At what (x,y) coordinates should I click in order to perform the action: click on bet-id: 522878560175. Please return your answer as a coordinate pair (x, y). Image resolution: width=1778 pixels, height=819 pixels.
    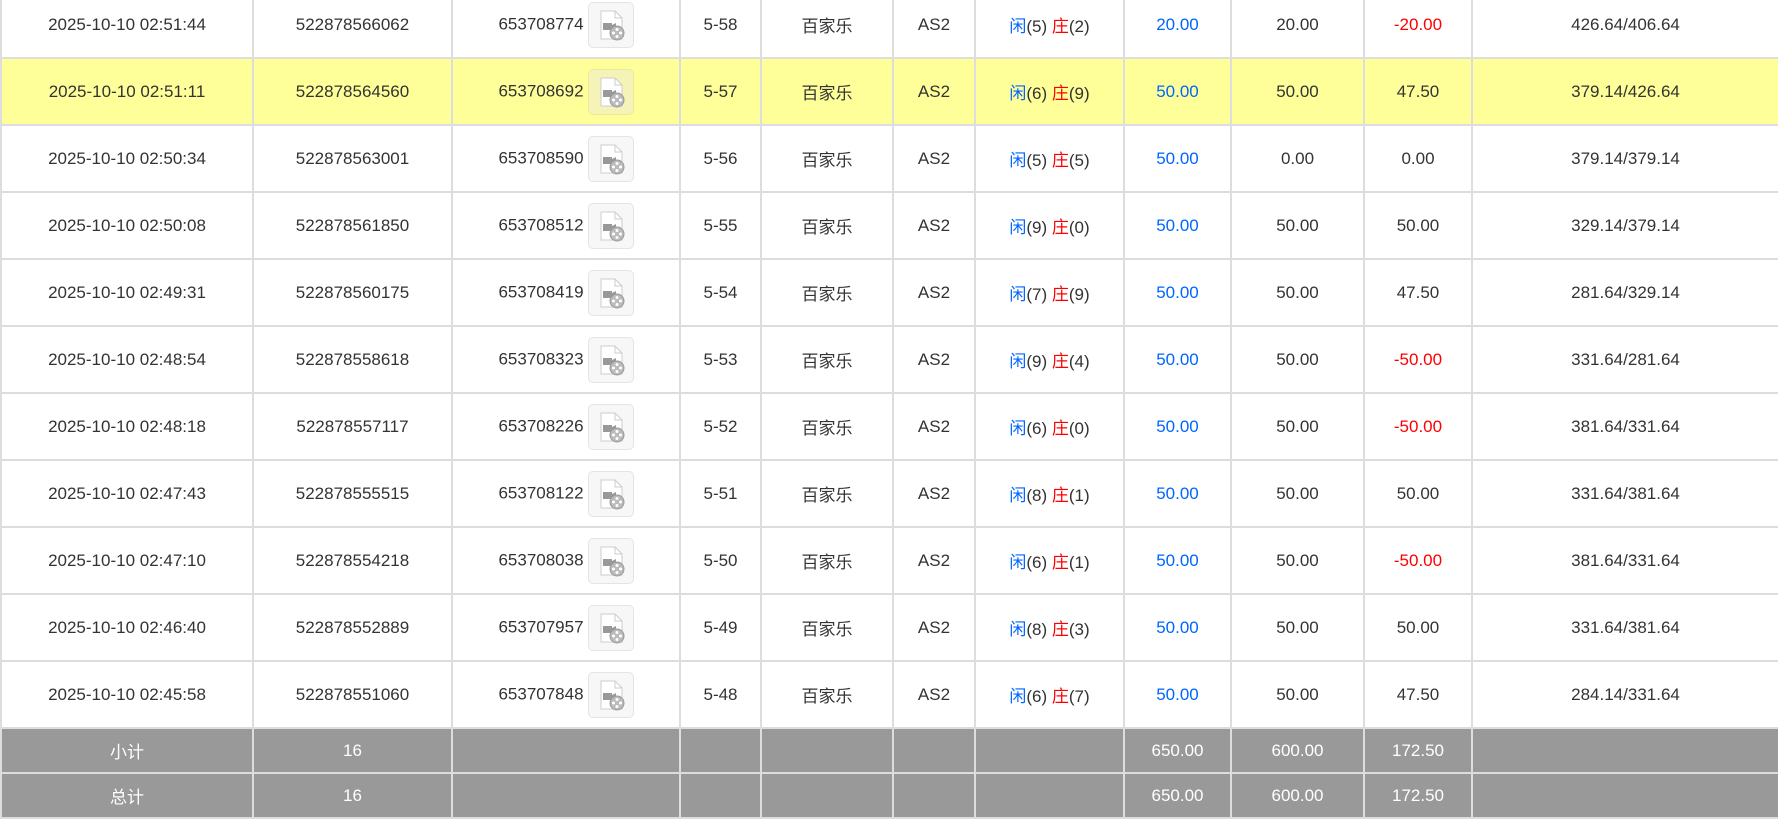
    Looking at the image, I should click on (352, 292).